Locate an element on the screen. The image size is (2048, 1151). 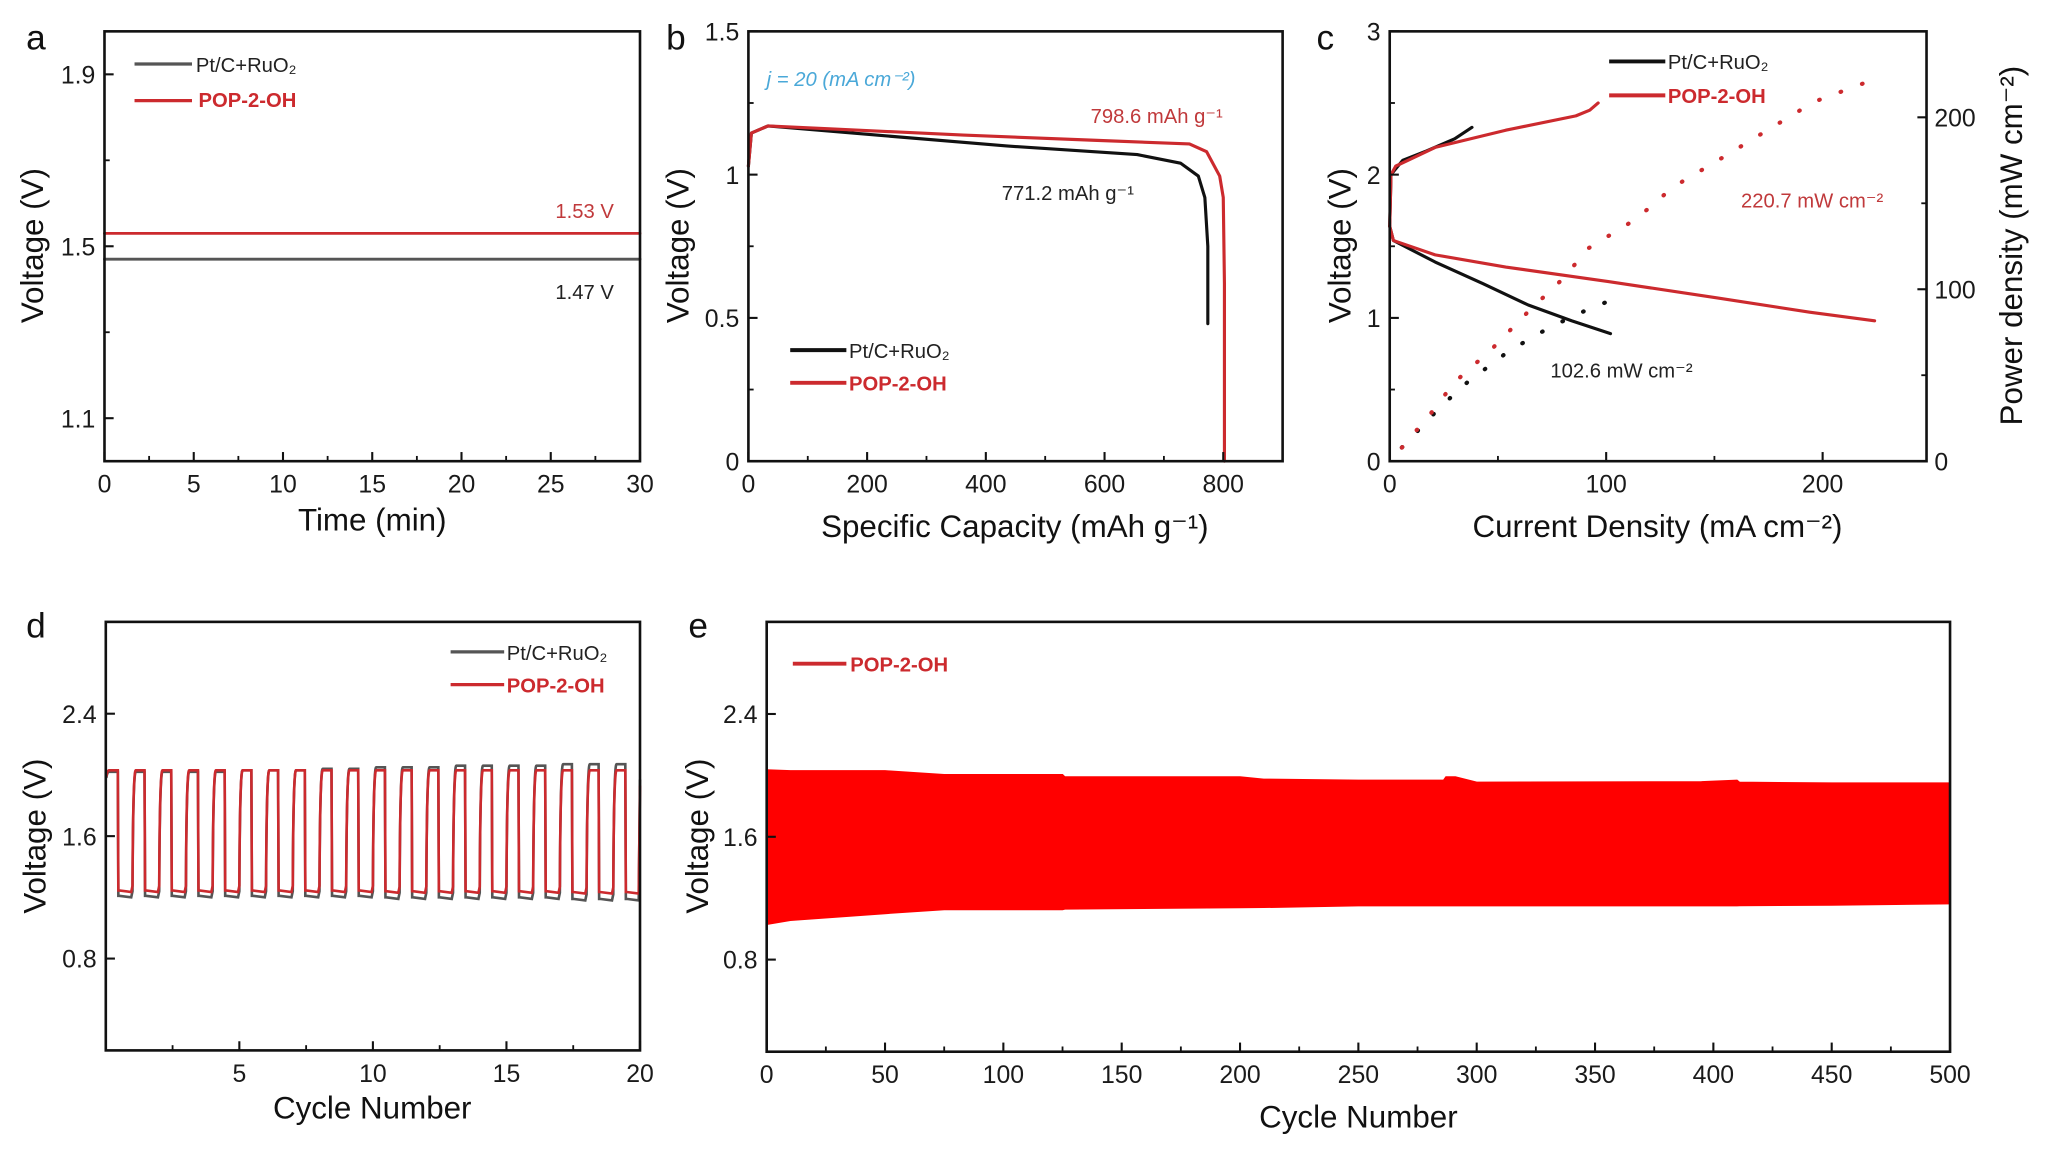
series-pop-2-oh-discharge is located at coordinates (1632, 273).